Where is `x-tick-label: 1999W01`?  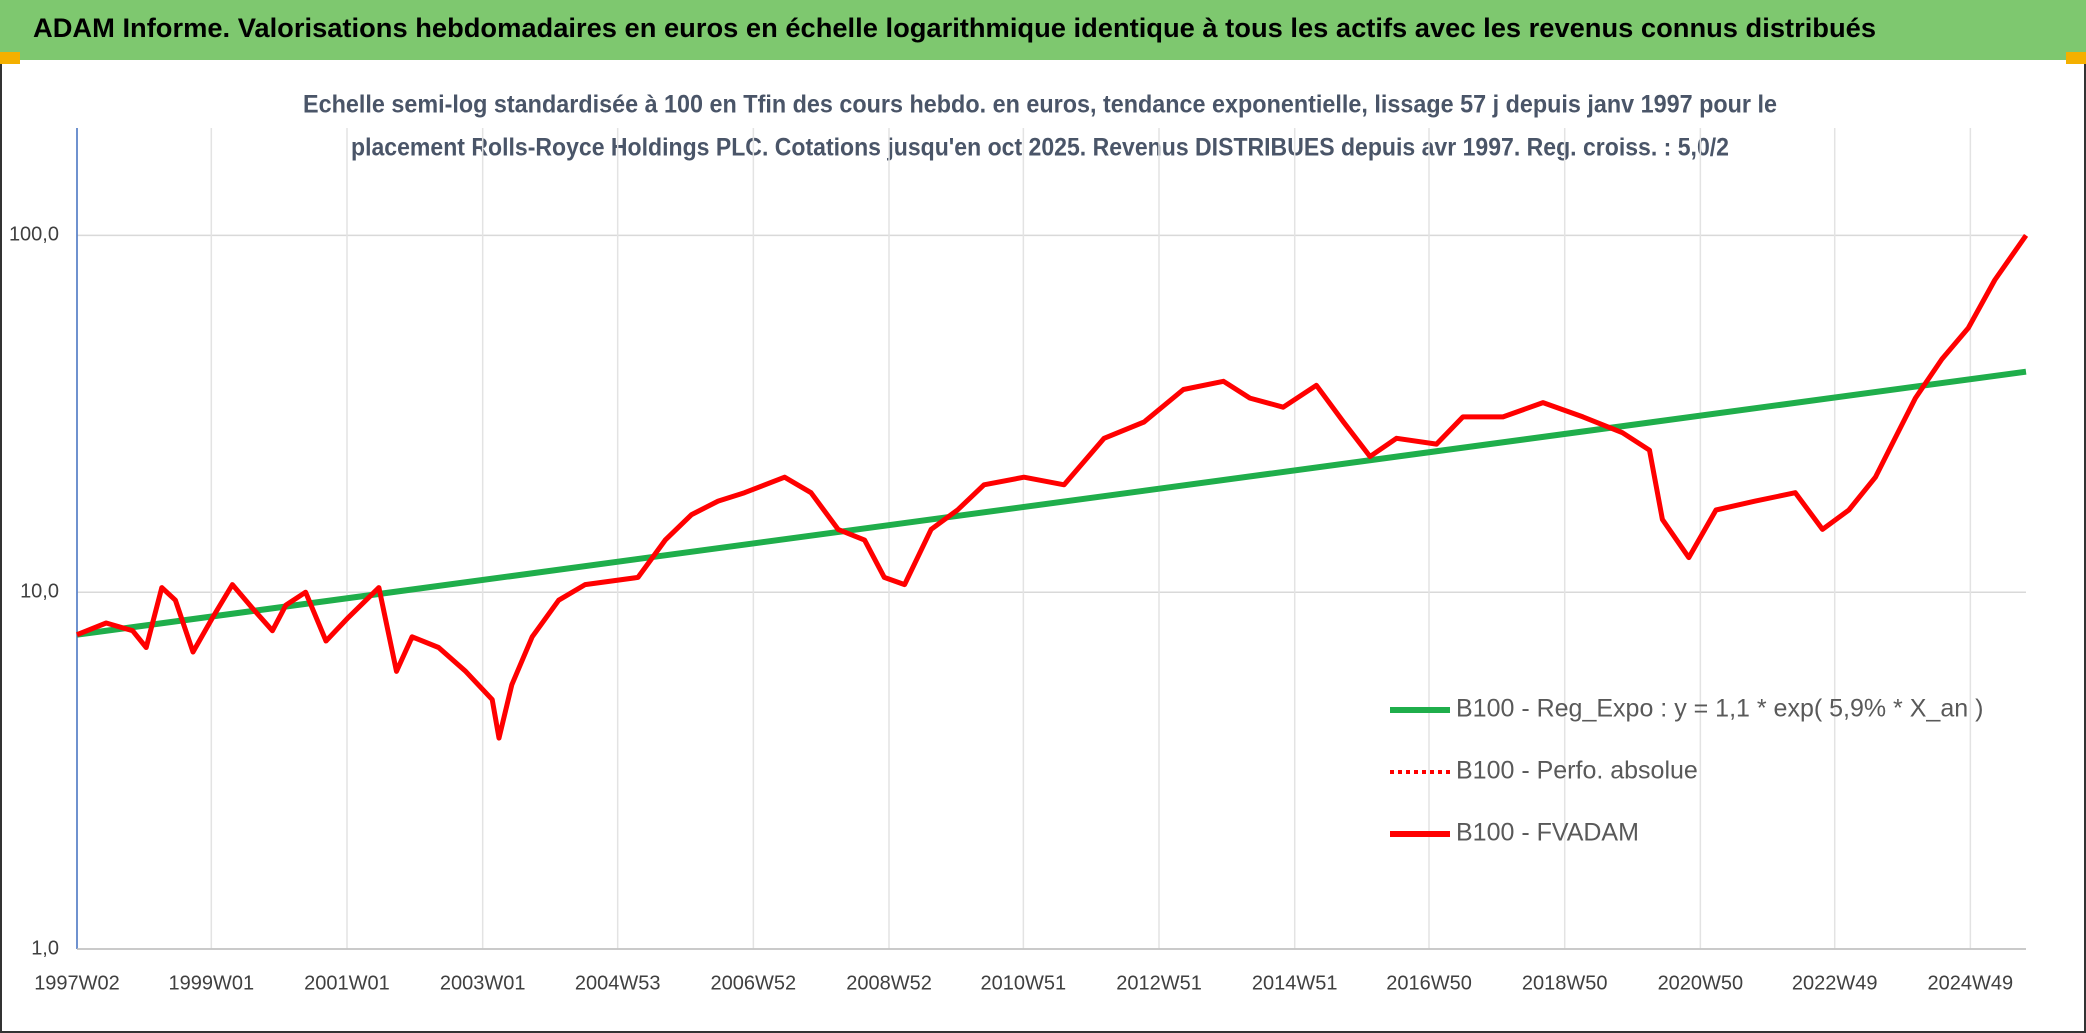
x-tick-label: 1999W01 is located at coordinates (212, 983).